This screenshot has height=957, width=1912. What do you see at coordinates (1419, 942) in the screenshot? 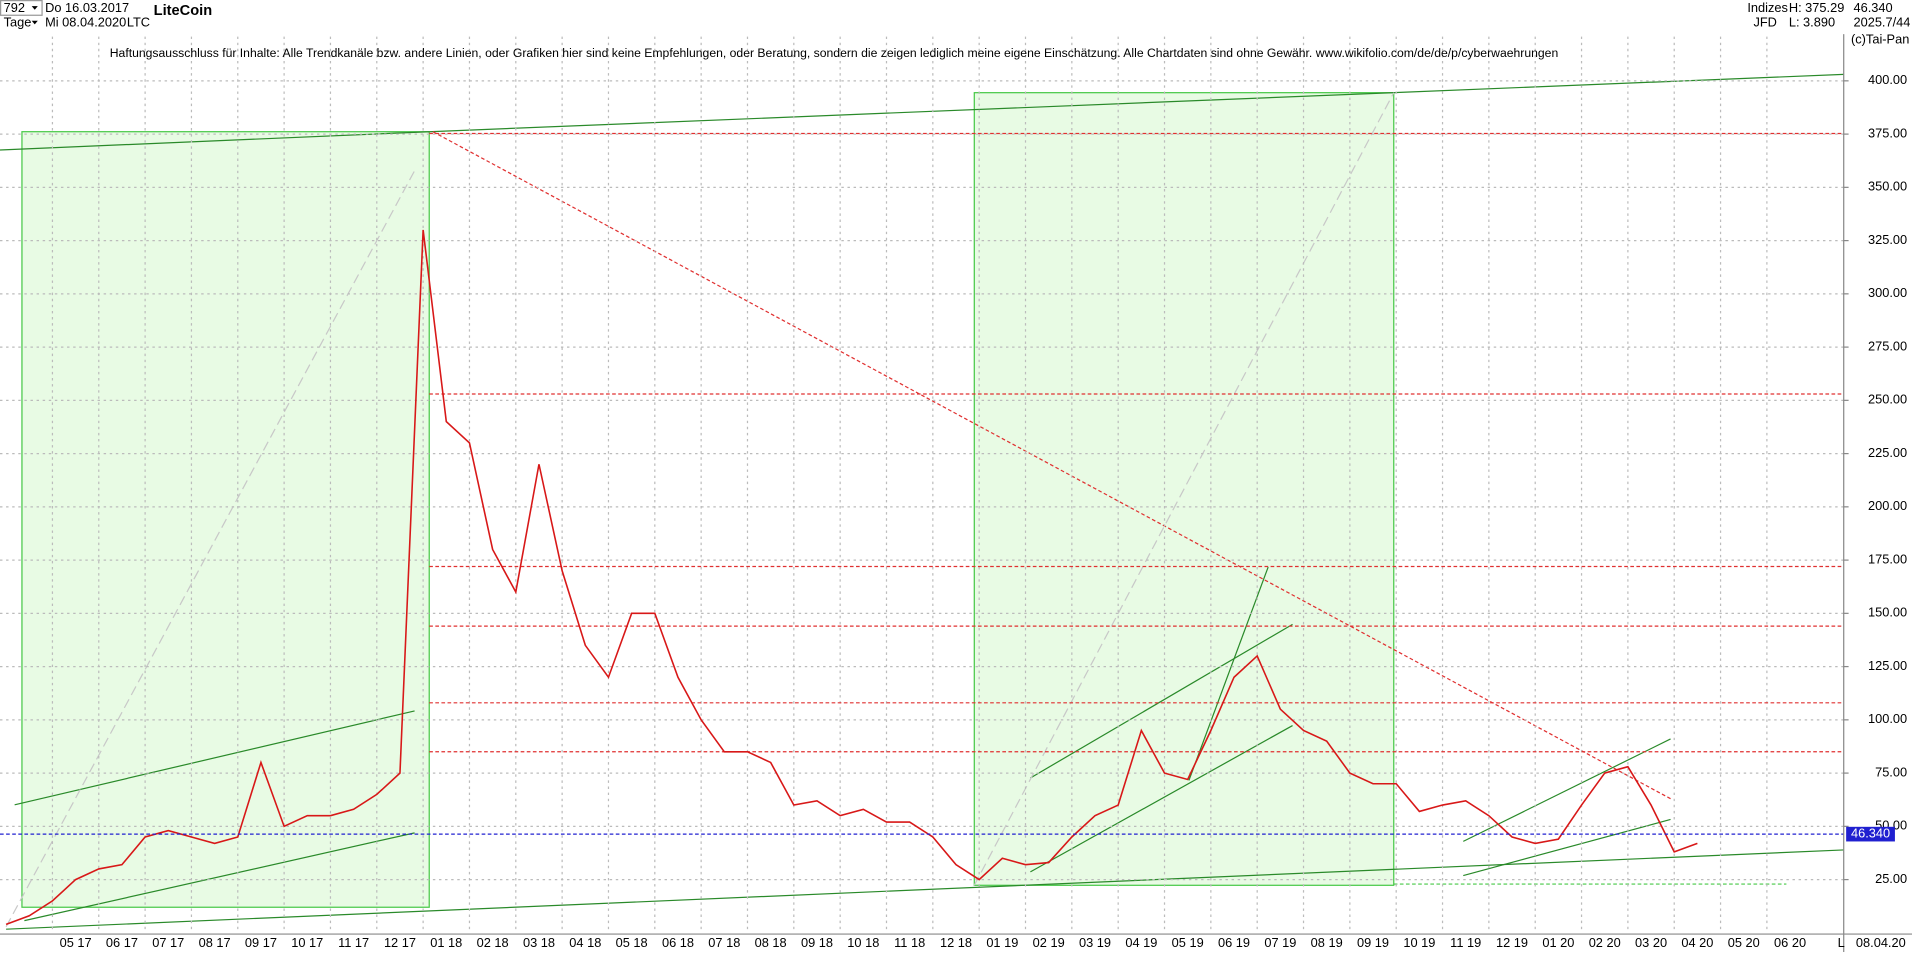
I see `x-tick-label: 10 19` at bounding box center [1419, 942].